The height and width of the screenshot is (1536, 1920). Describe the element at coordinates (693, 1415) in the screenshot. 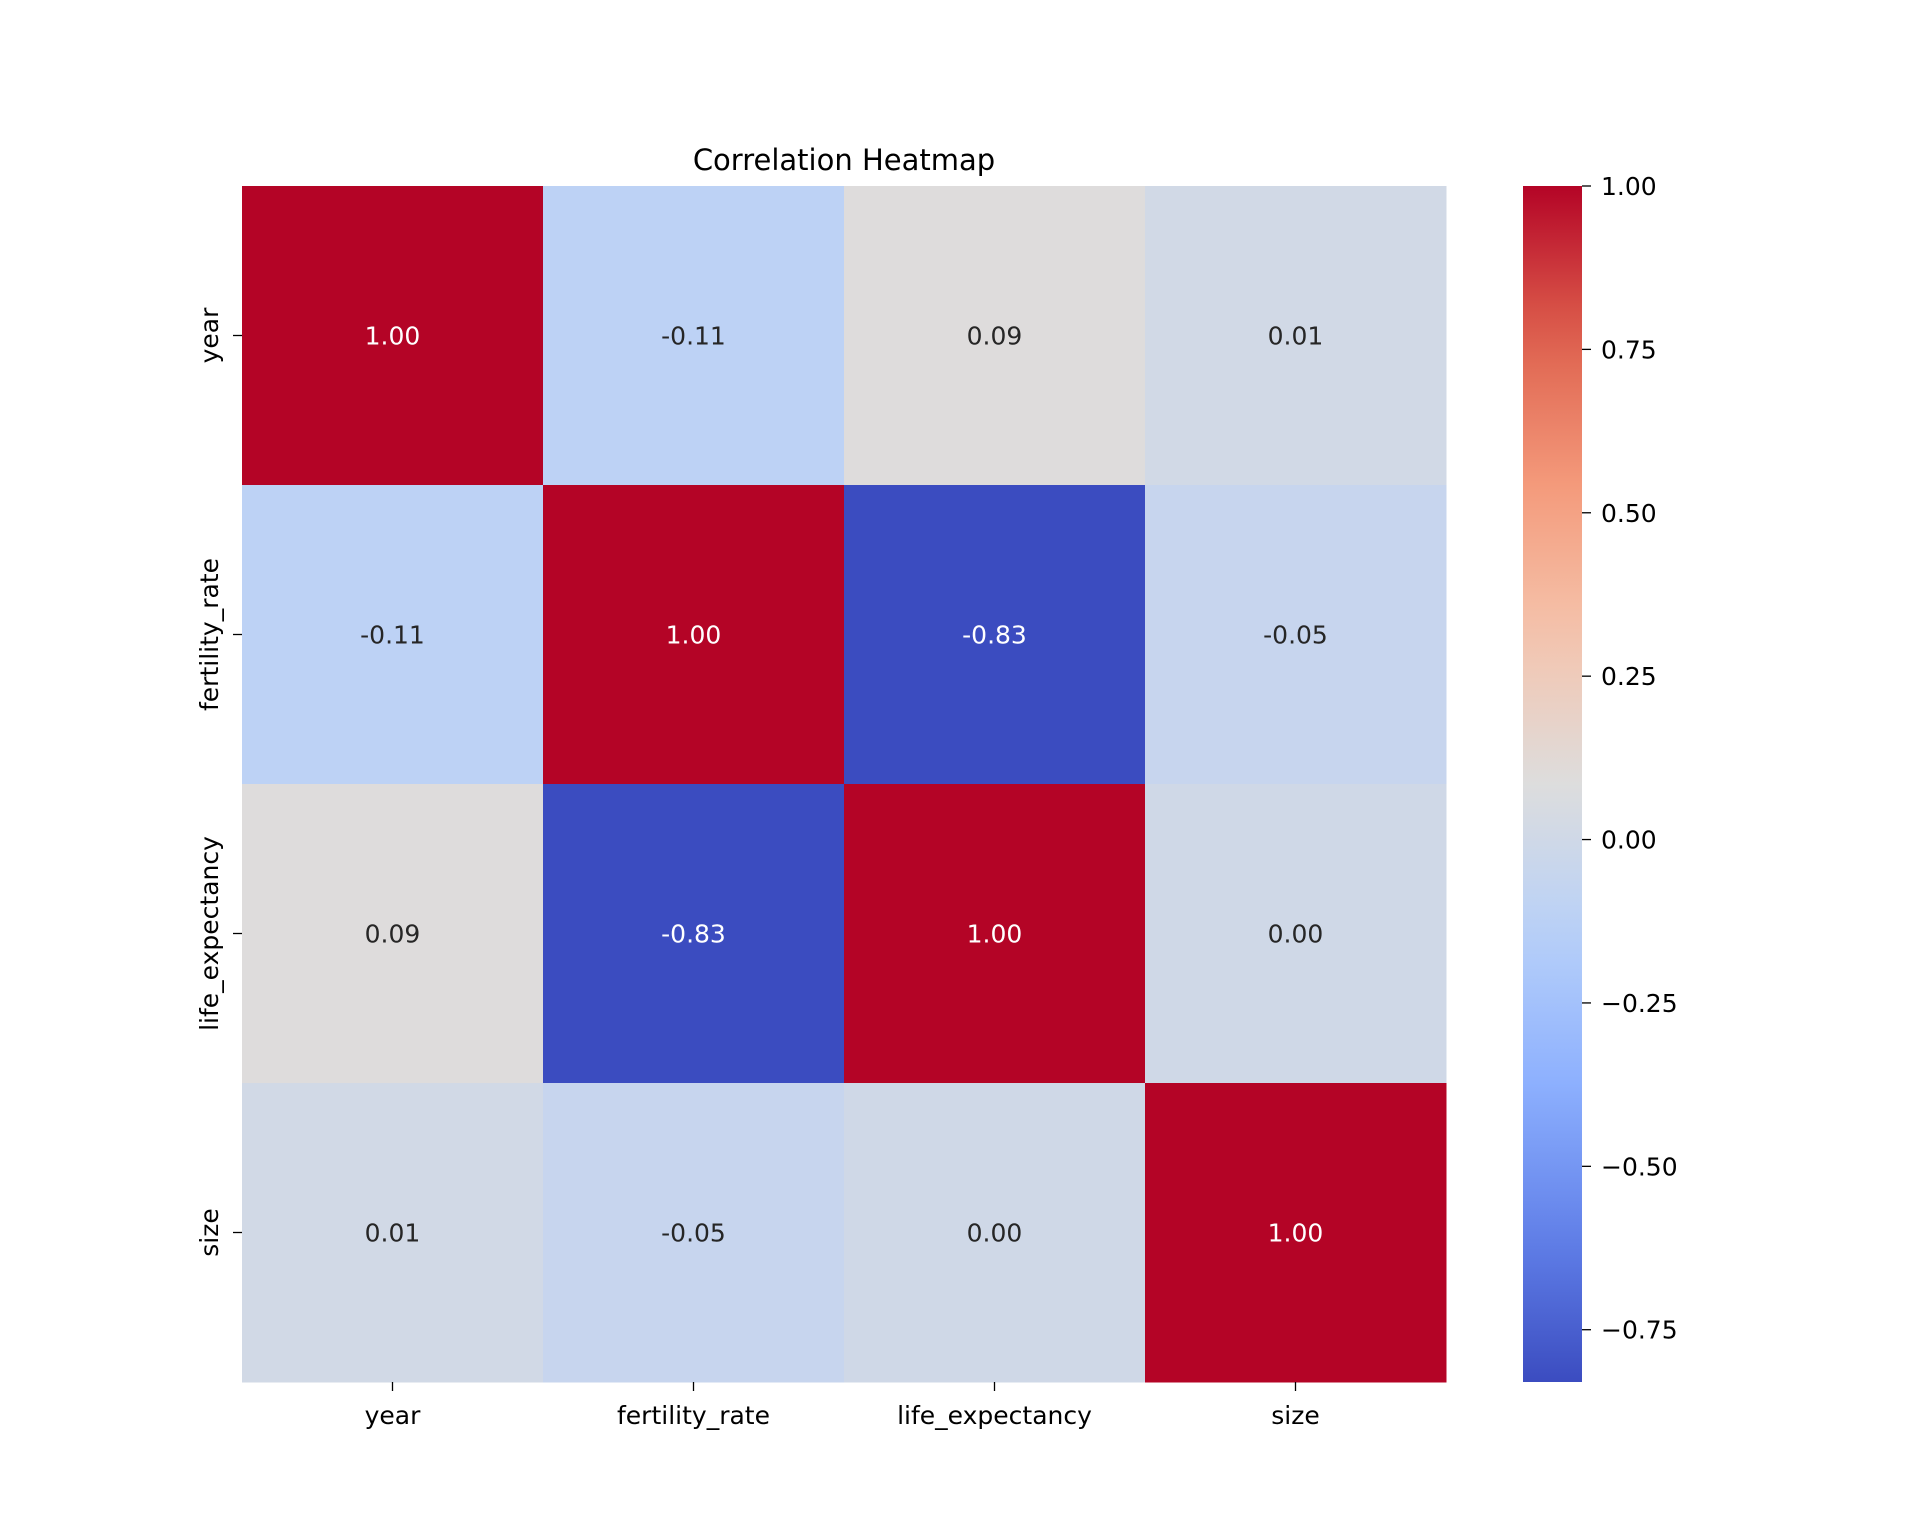

I see `x-tick-label: fertility_rate` at that location.